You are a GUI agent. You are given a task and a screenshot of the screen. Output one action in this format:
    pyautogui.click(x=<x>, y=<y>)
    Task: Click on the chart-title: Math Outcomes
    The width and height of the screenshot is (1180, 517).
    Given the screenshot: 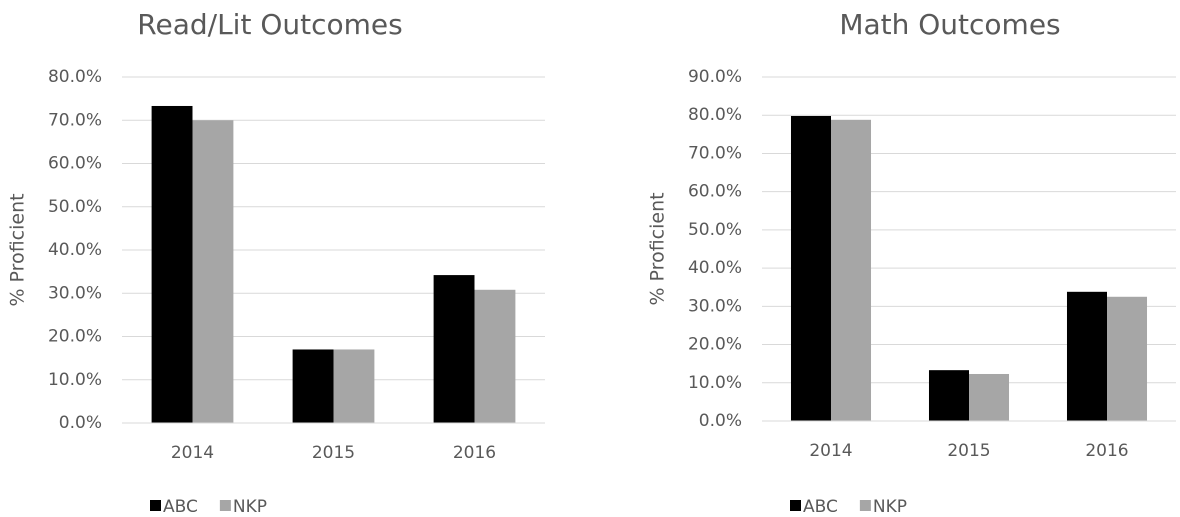 What is the action you would take?
    pyautogui.click(x=949, y=24)
    